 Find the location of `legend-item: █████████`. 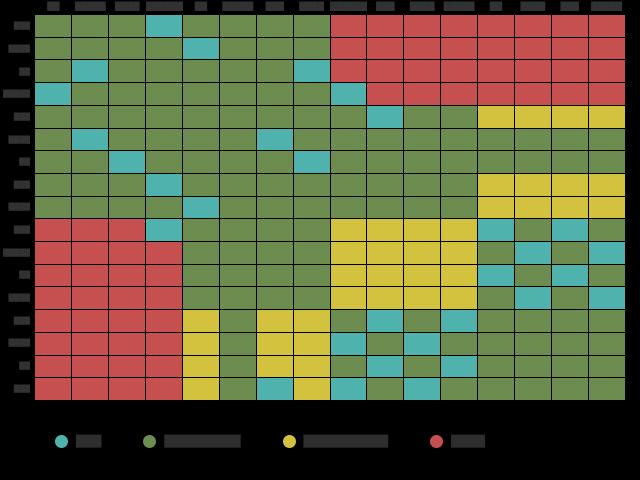

legend-item: █████████ is located at coordinates (192, 441).